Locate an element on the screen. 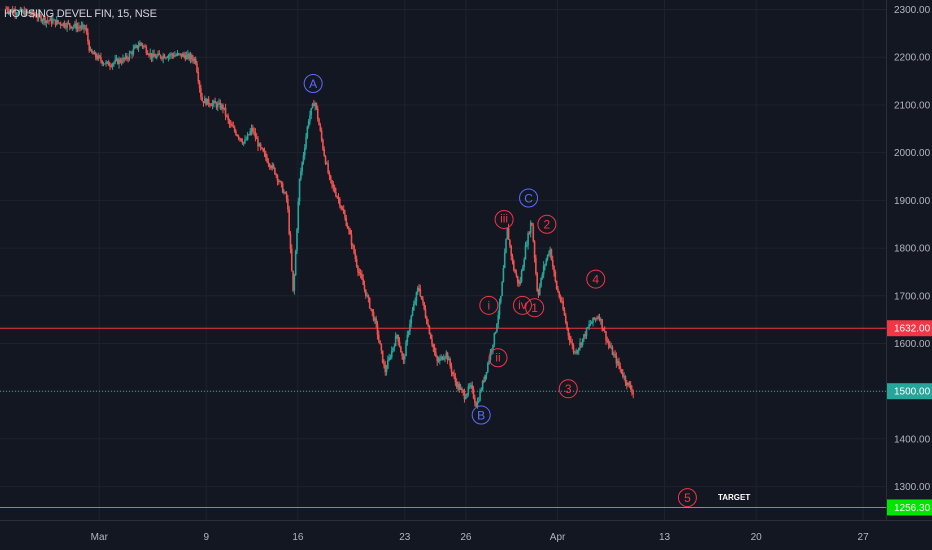 The width and height of the screenshot is (932, 550). price-axis-background is located at coordinates (909, 275).